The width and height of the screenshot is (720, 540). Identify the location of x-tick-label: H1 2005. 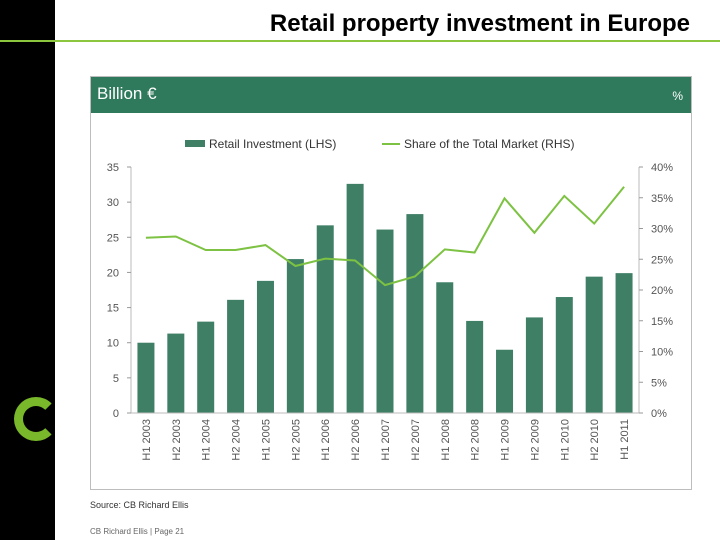
(266, 440).